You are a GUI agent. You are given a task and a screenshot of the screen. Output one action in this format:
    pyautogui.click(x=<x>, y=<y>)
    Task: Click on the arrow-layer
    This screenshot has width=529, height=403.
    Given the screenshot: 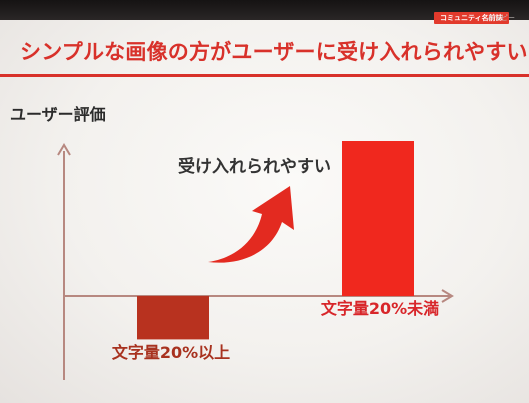 What is the action you would take?
    pyautogui.click(x=251, y=224)
    